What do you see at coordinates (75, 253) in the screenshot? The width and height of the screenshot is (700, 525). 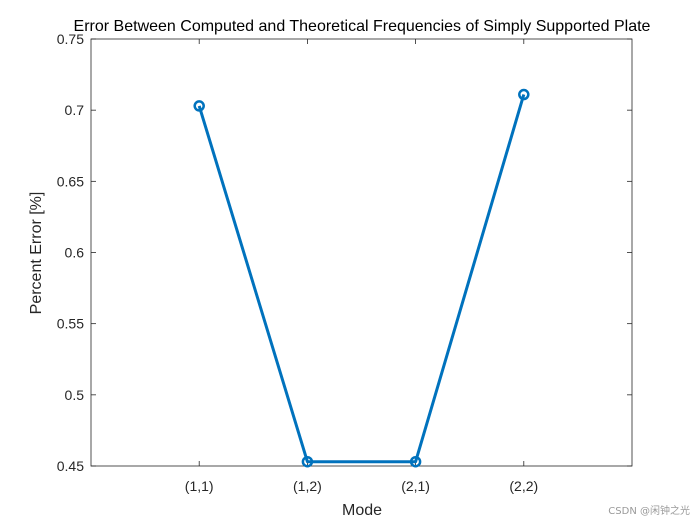 I see `y-tick-label: 0.6` at bounding box center [75, 253].